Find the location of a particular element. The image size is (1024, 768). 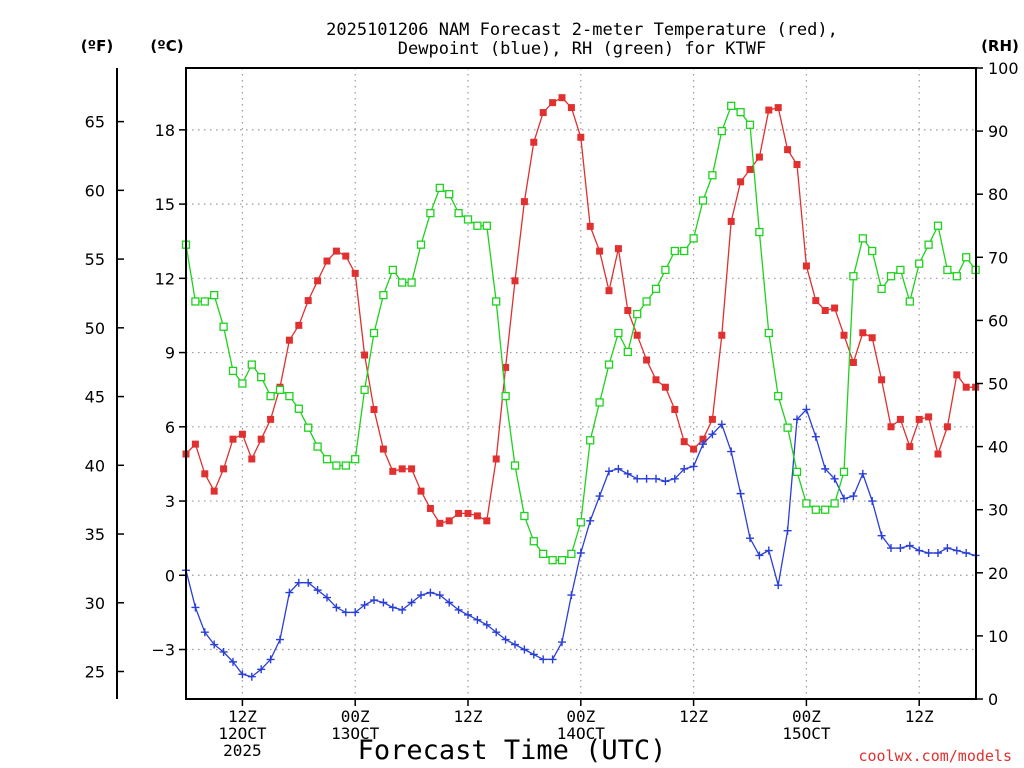

celsius-tick-label: 15 is located at coordinates (165, 204).